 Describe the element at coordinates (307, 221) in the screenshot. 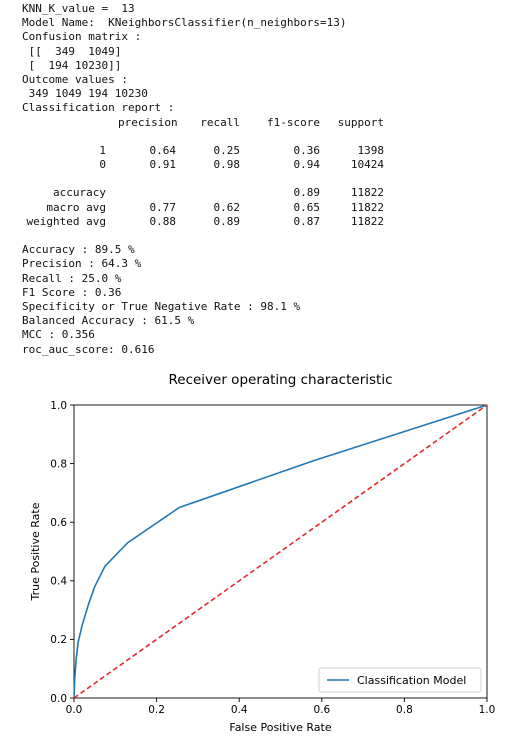

I see `report-cell: 0.87` at that location.